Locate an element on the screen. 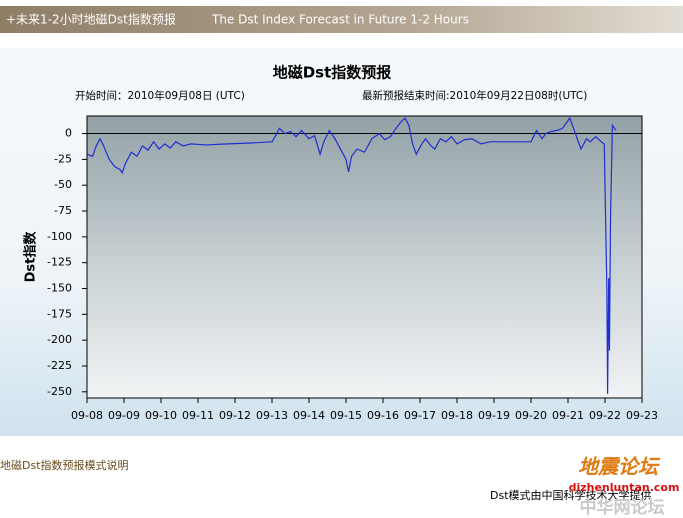 The image size is (683, 518). x-tick-label: 09-15 is located at coordinates (346, 415).